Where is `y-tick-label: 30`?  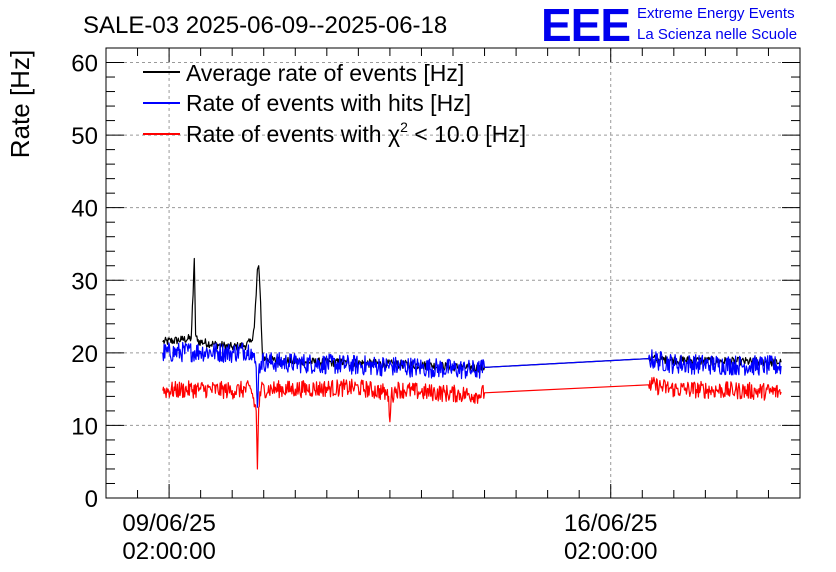 y-tick-label: 30 is located at coordinates (84, 281).